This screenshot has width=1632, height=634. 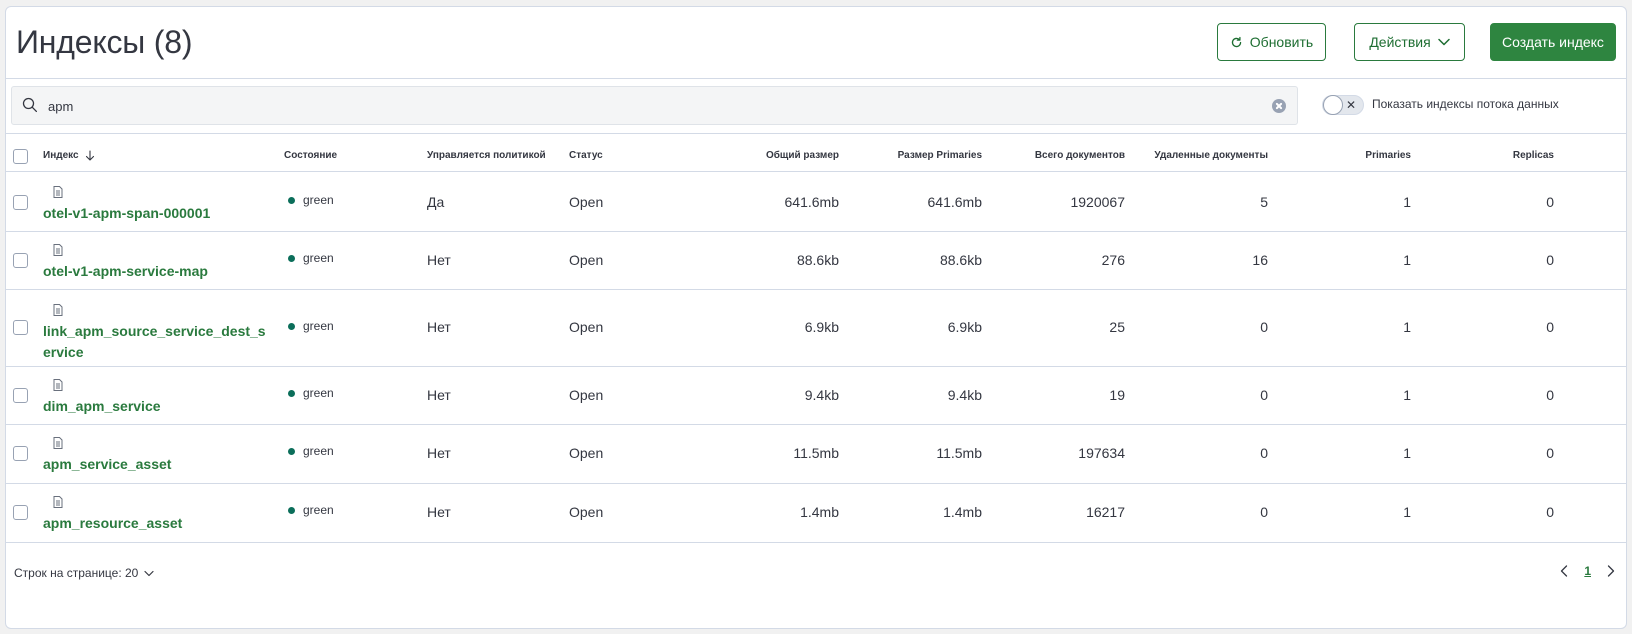 I want to click on table-divider, so click(x=816, y=133).